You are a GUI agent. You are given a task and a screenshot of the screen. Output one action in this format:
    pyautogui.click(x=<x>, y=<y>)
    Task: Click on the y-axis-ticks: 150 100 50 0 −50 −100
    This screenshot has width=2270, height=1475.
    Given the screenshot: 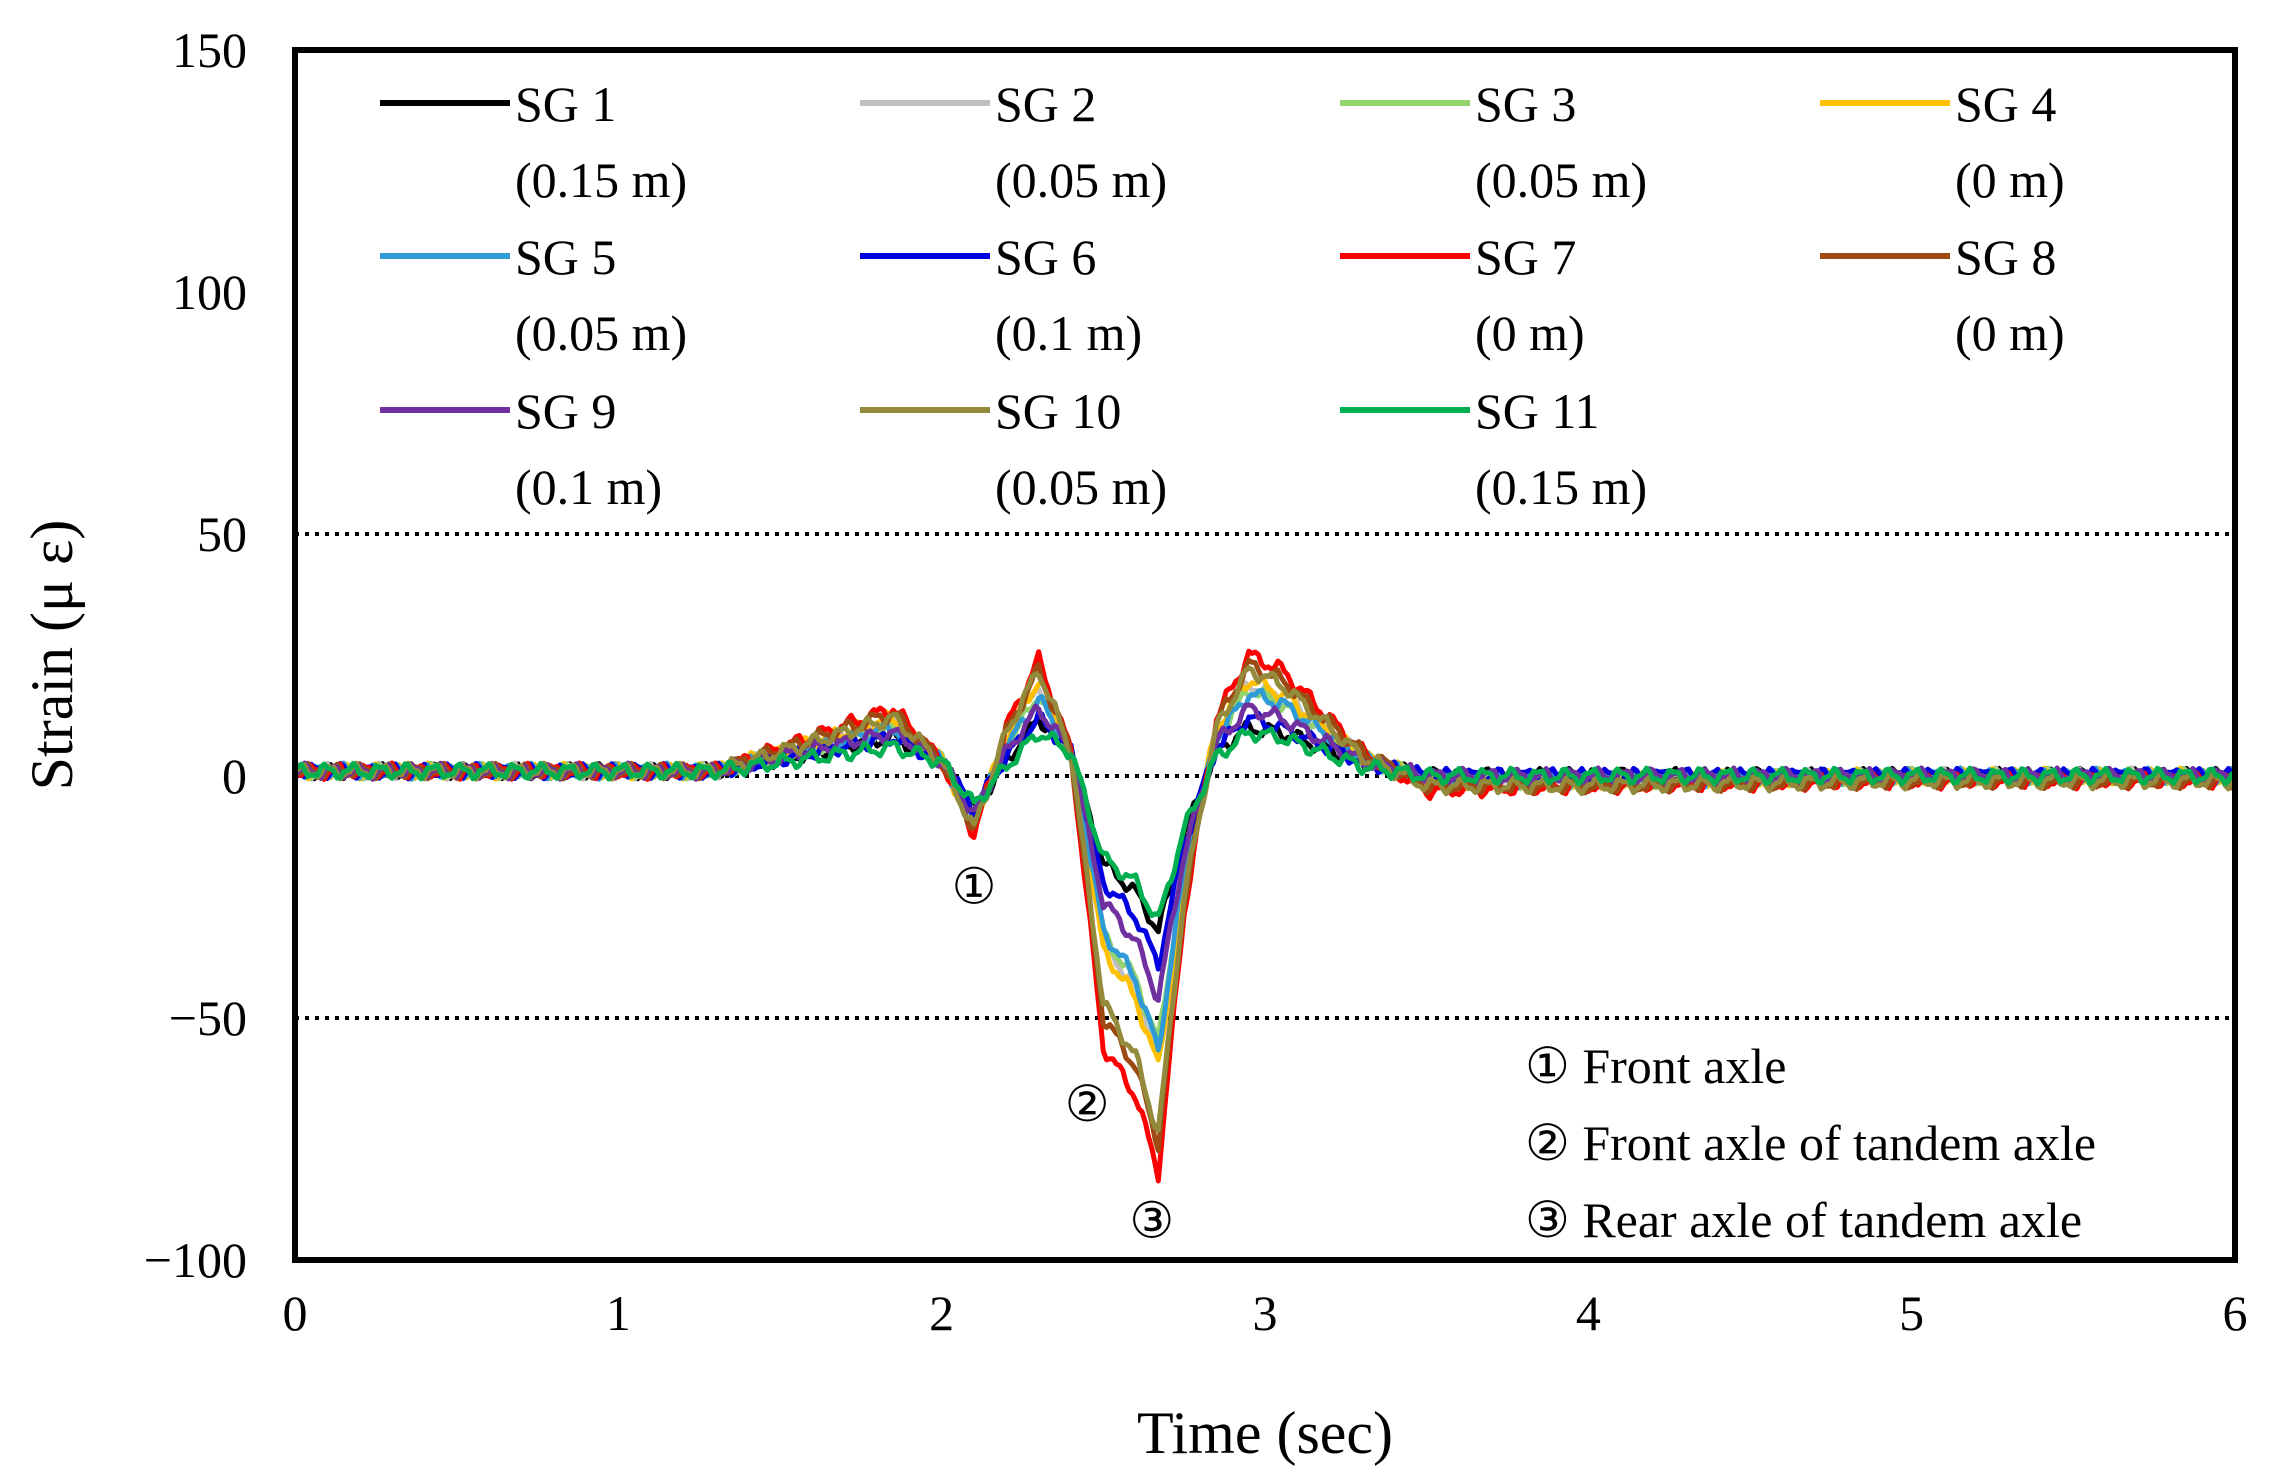 What is the action you would take?
    pyautogui.click(x=195, y=655)
    